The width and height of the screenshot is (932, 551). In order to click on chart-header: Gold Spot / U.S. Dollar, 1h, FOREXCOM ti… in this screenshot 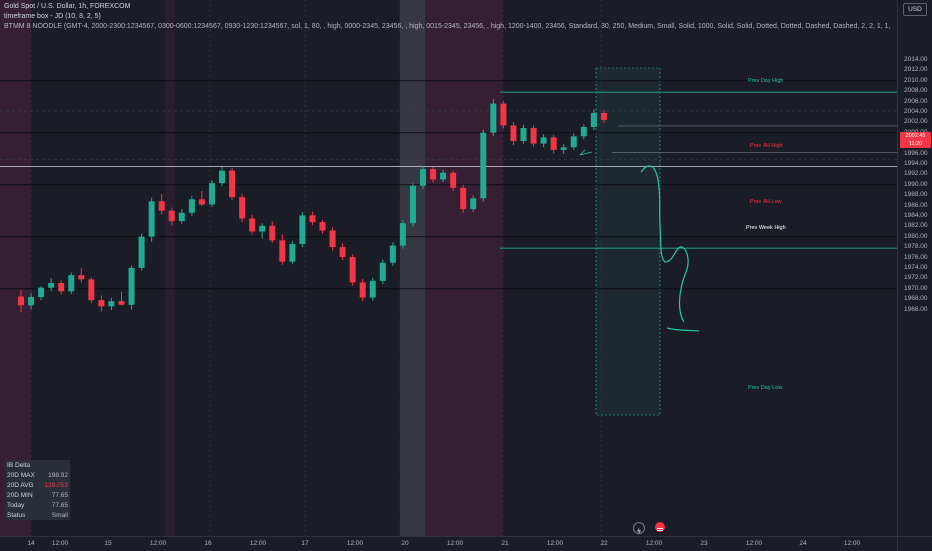, I will do `click(447, 17)`.